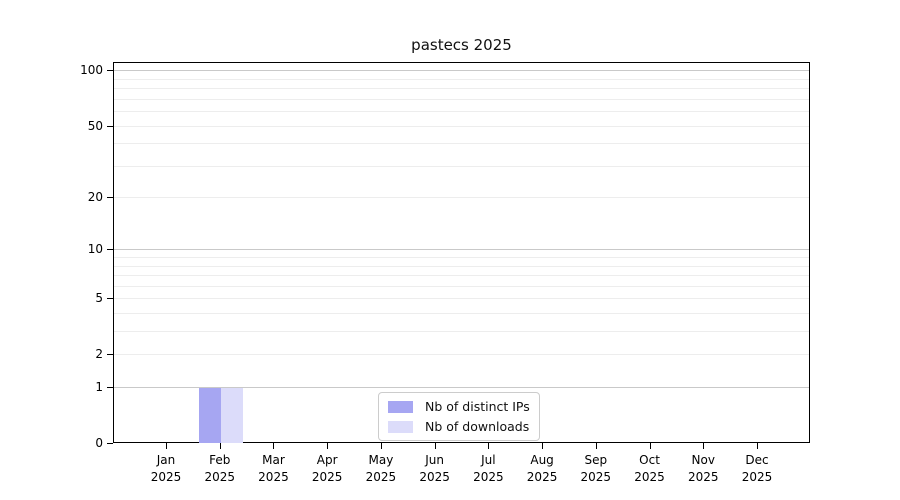 The width and height of the screenshot is (900, 500). I want to click on x-tick-month: Jan, so click(166, 460).